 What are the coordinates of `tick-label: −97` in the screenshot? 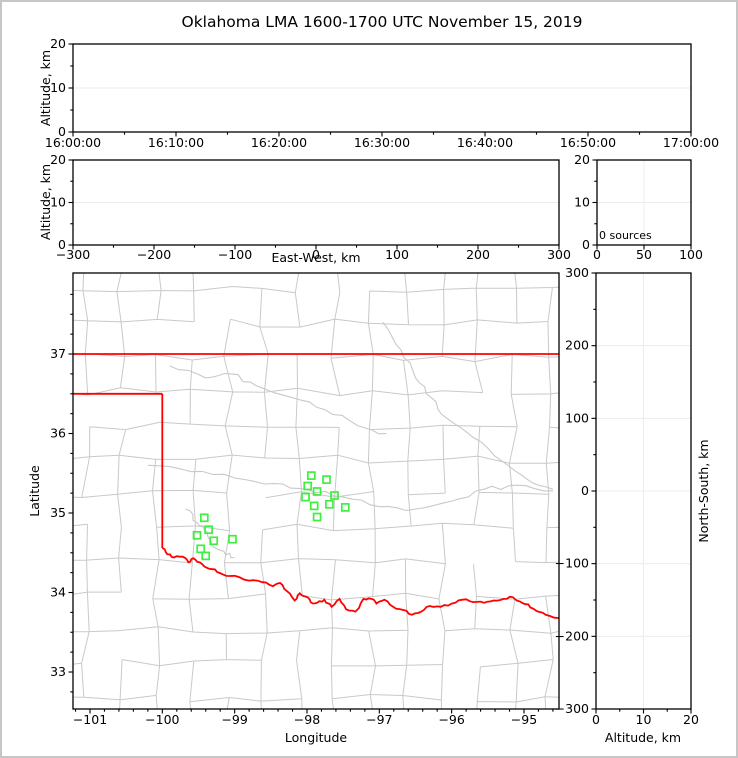 It's located at (379, 719).